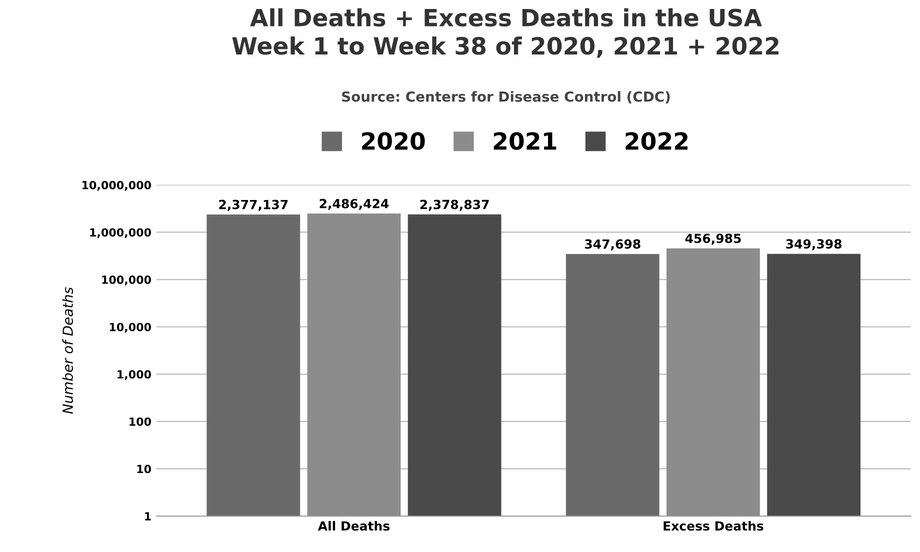 The height and width of the screenshot is (552, 920). Describe the element at coordinates (141, 421) in the screenshot. I see `y-tick-label: 100` at that location.